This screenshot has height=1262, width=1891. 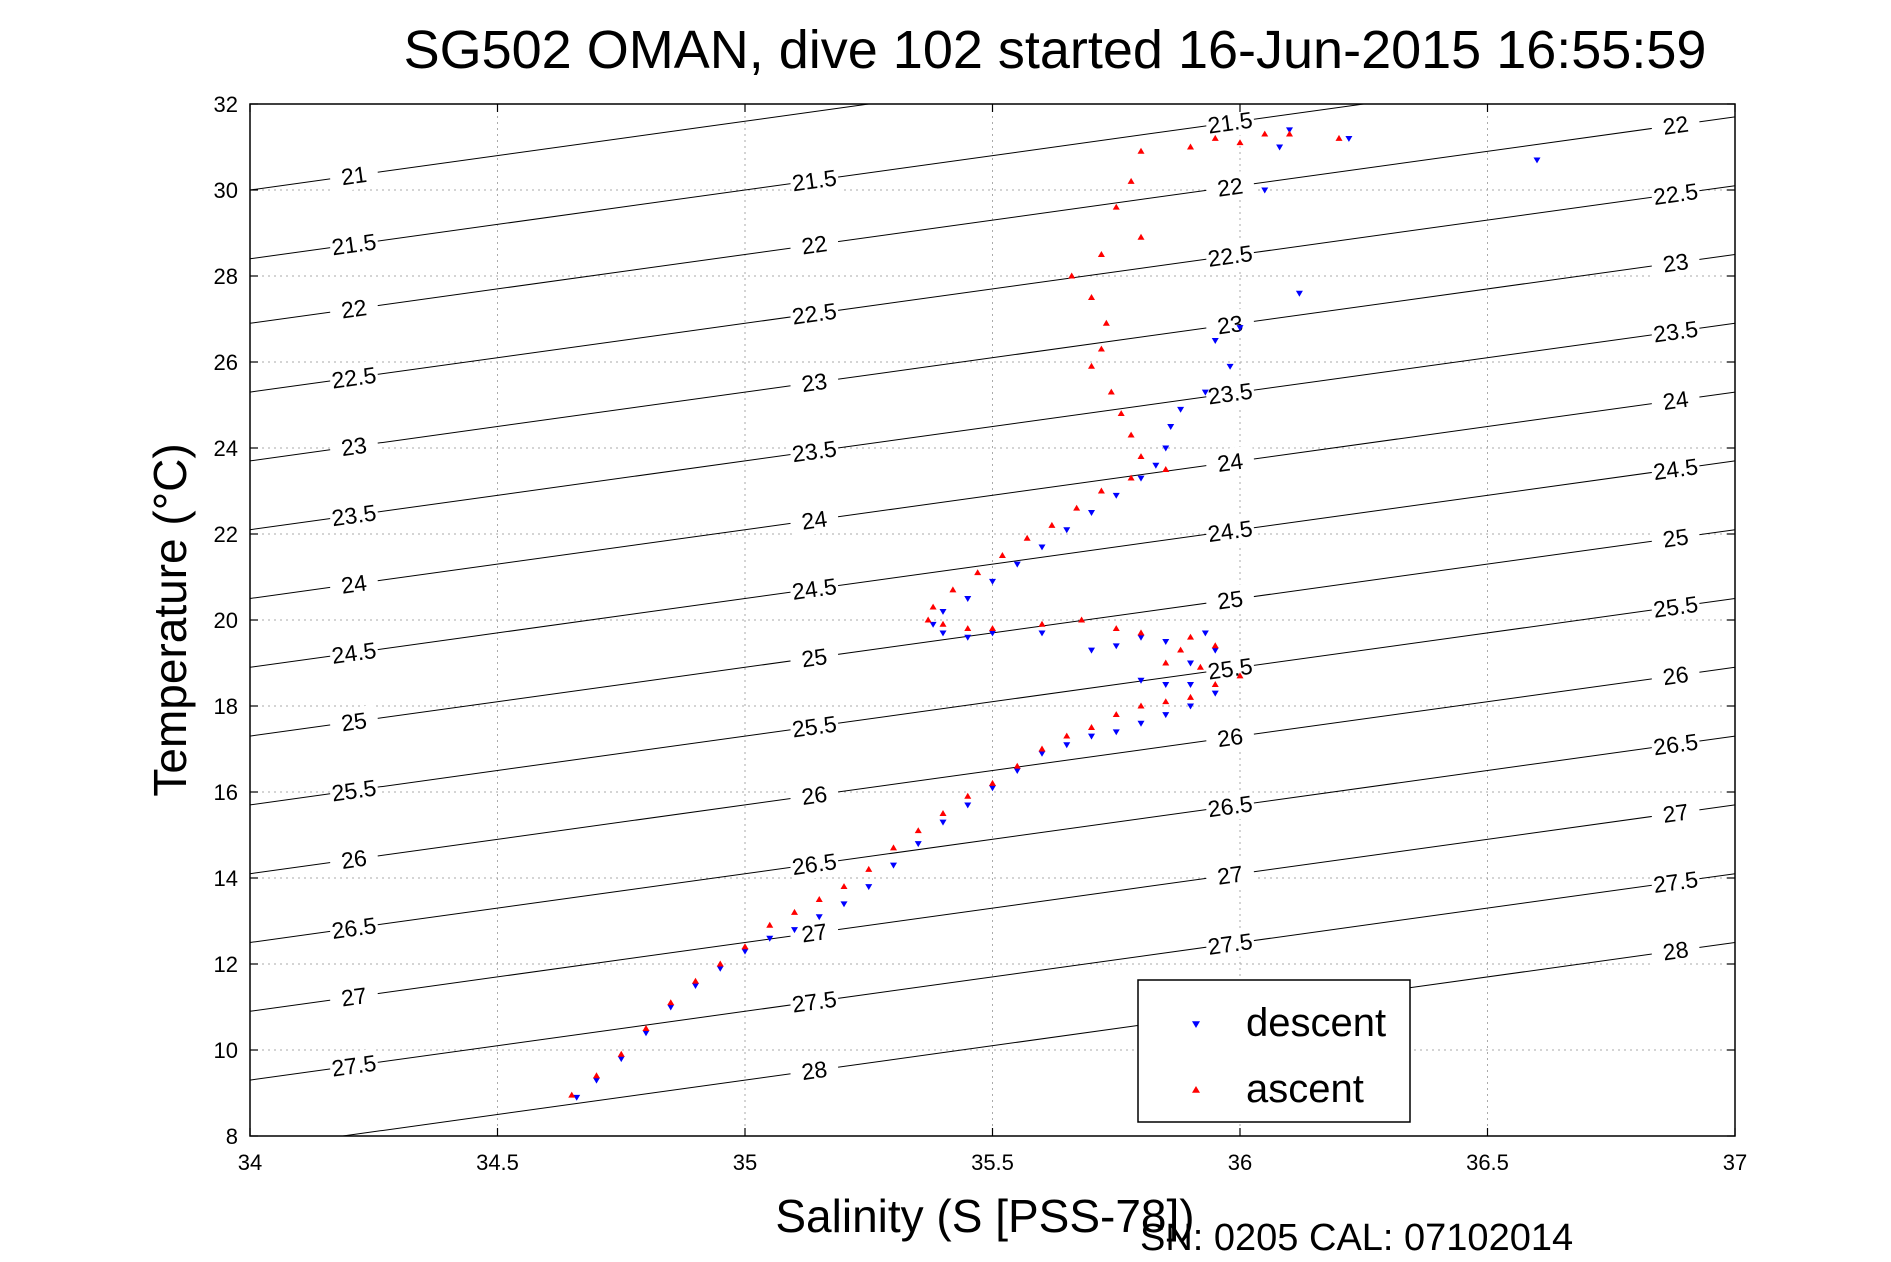 What do you see at coordinates (354, 721) in the screenshot?
I see `contour-label-25-0: 25` at bounding box center [354, 721].